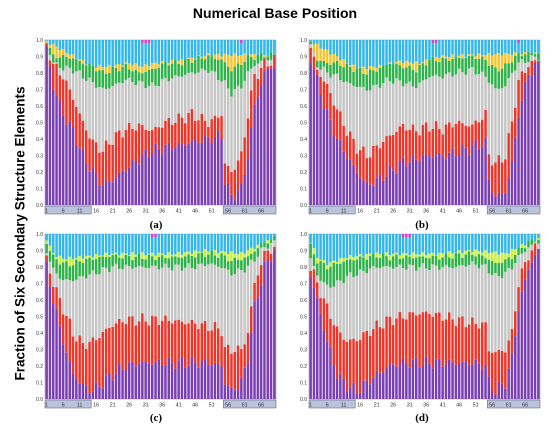 This screenshot has height=432, width=550. What do you see at coordinates (303, 400) in the screenshot?
I see `y-tick-label: 0.0` at bounding box center [303, 400].